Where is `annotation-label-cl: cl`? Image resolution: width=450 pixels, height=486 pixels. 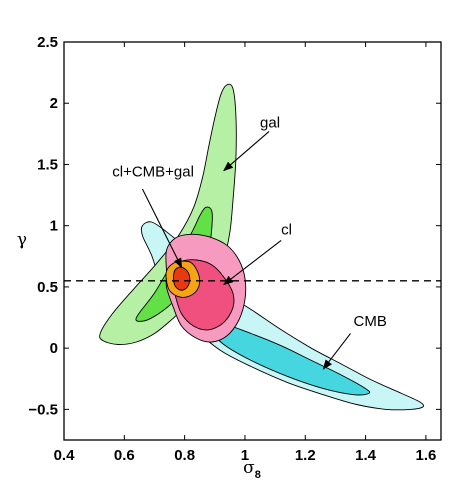
annotation-label-cl: cl is located at coordinates (286, 229).